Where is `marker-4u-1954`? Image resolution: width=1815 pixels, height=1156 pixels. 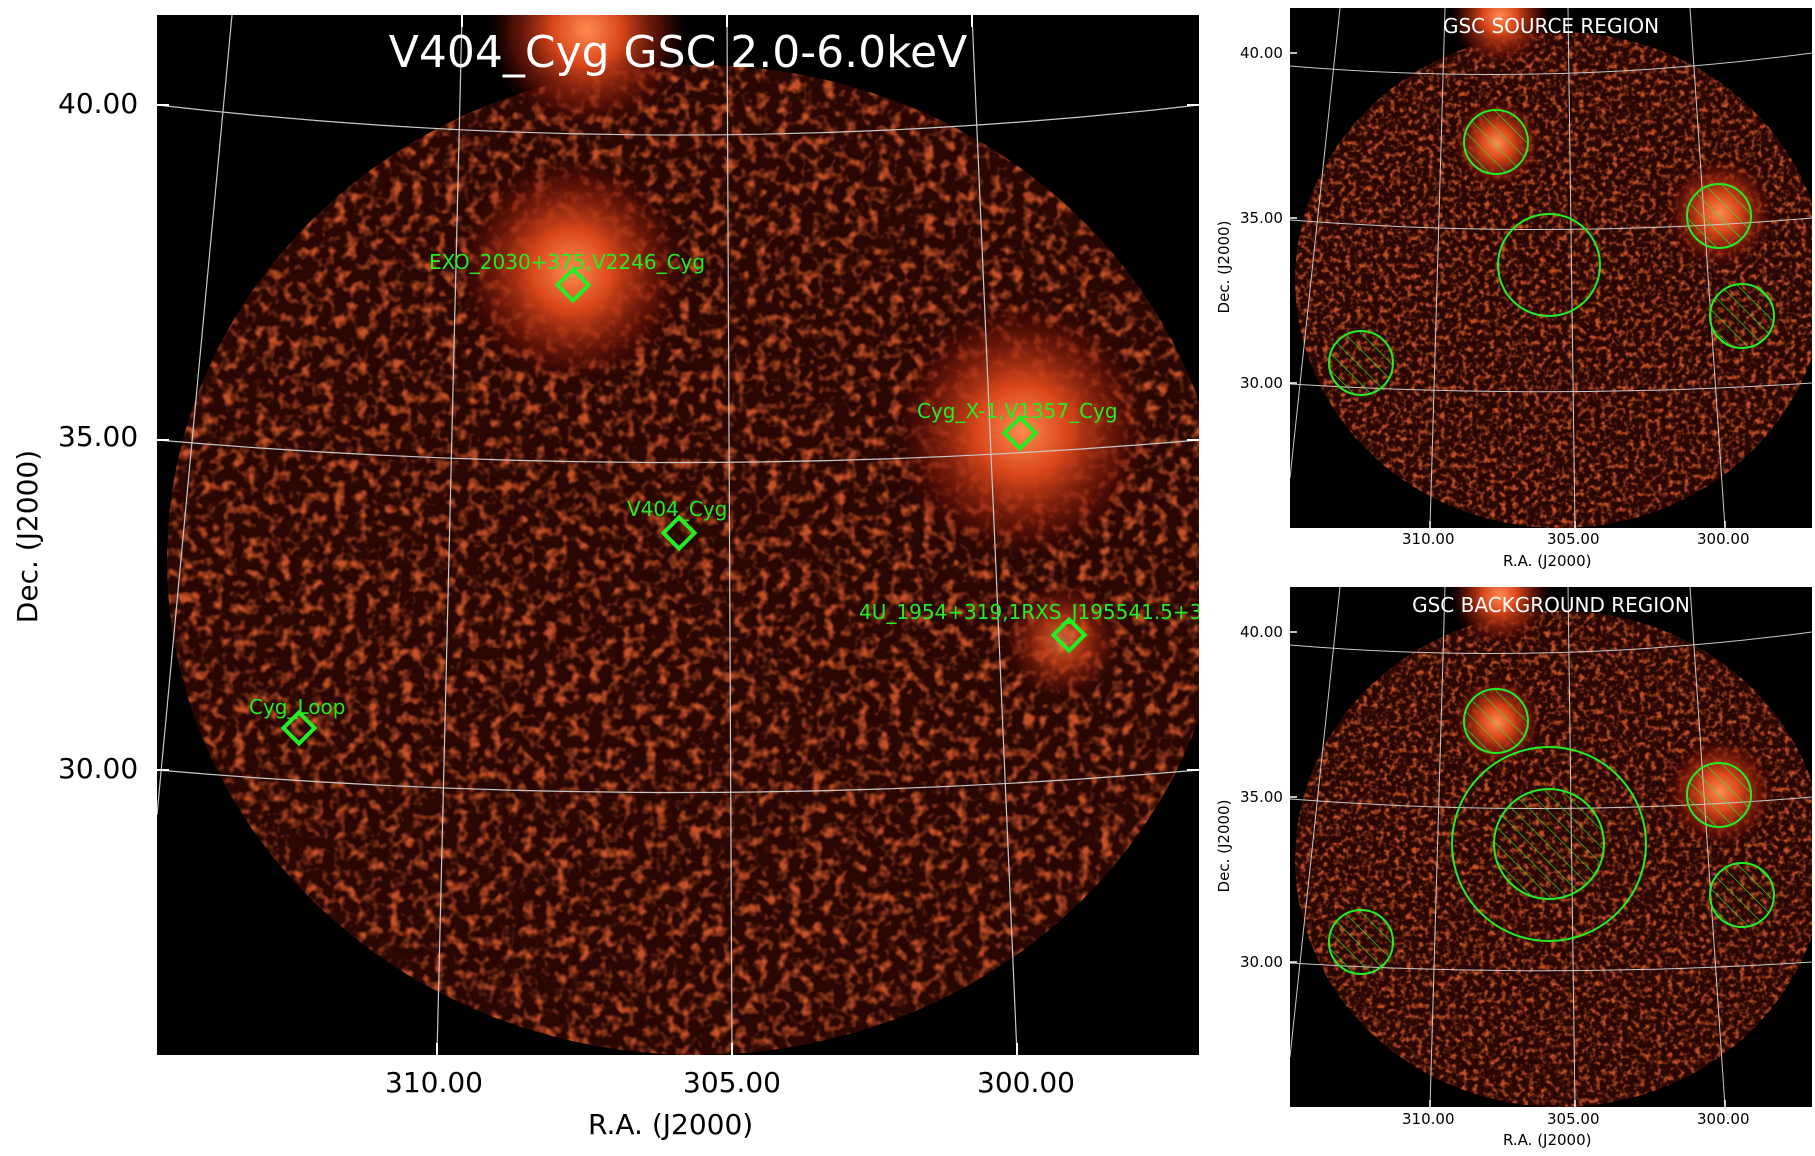
marker-4u-1954 is located at coordinates (1069, 635).